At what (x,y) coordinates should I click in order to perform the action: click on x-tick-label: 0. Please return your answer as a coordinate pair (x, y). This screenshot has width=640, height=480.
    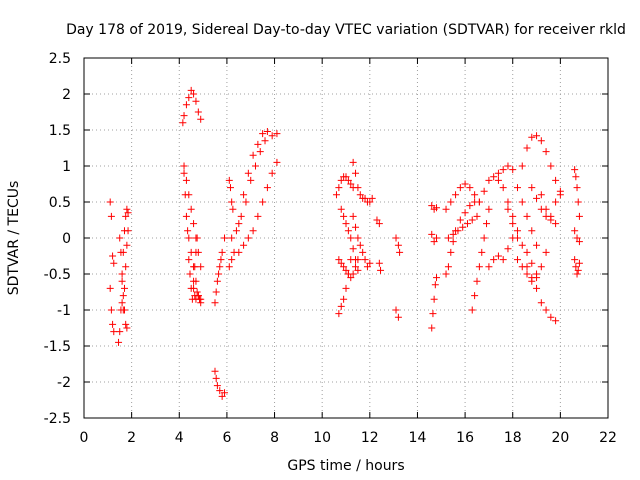
    Looking at the image, I should click on (84, 438).